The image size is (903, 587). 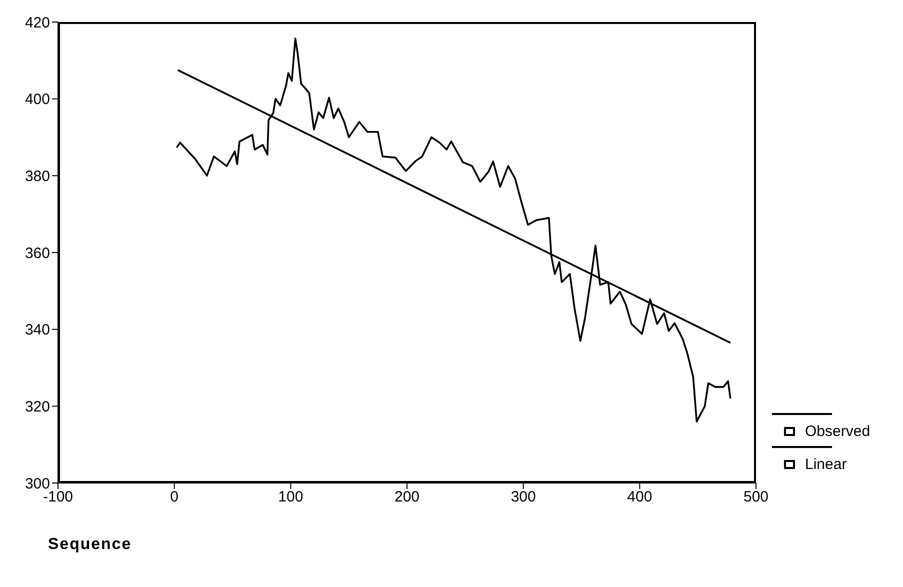 I want to click on y-tick-label: 320, so click(x=37, y=407).